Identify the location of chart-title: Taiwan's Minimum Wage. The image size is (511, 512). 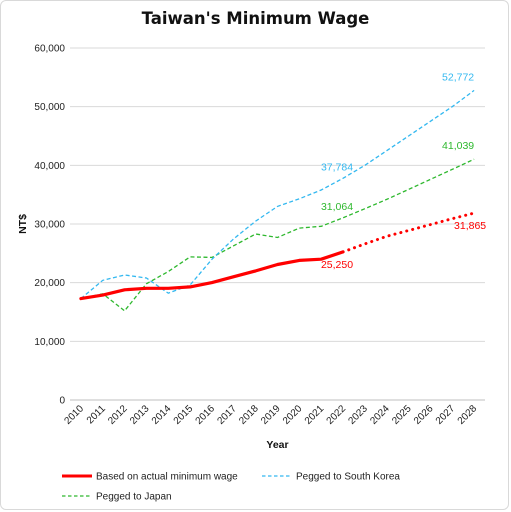
(255, 18).